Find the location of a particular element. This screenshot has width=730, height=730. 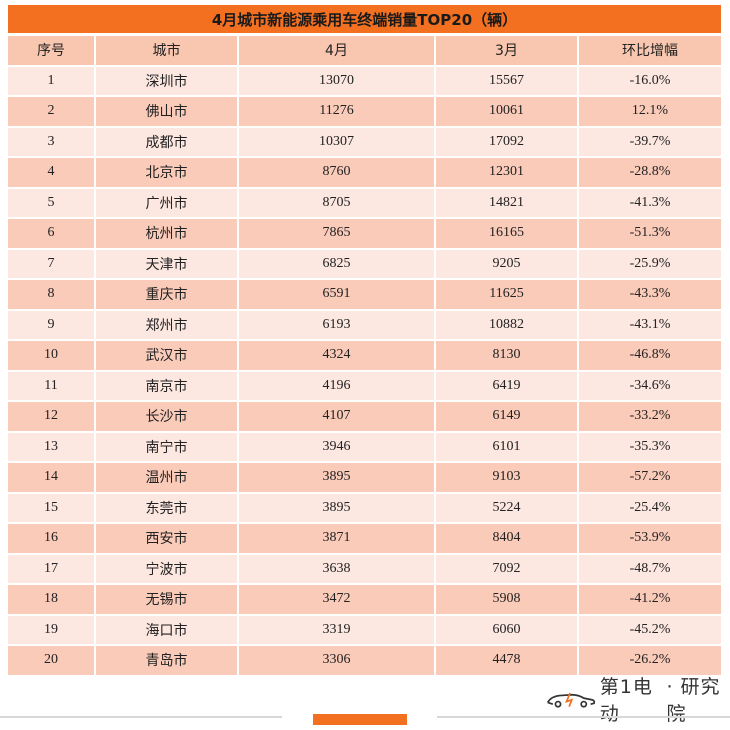

cell-april: 8760 is located at coordinates (337, 172).